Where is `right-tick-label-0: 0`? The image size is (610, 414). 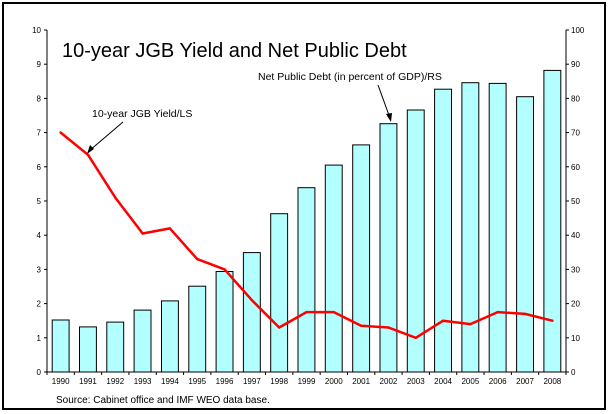 right-tick-label-0: 0 is located at coordinates (573, 372).